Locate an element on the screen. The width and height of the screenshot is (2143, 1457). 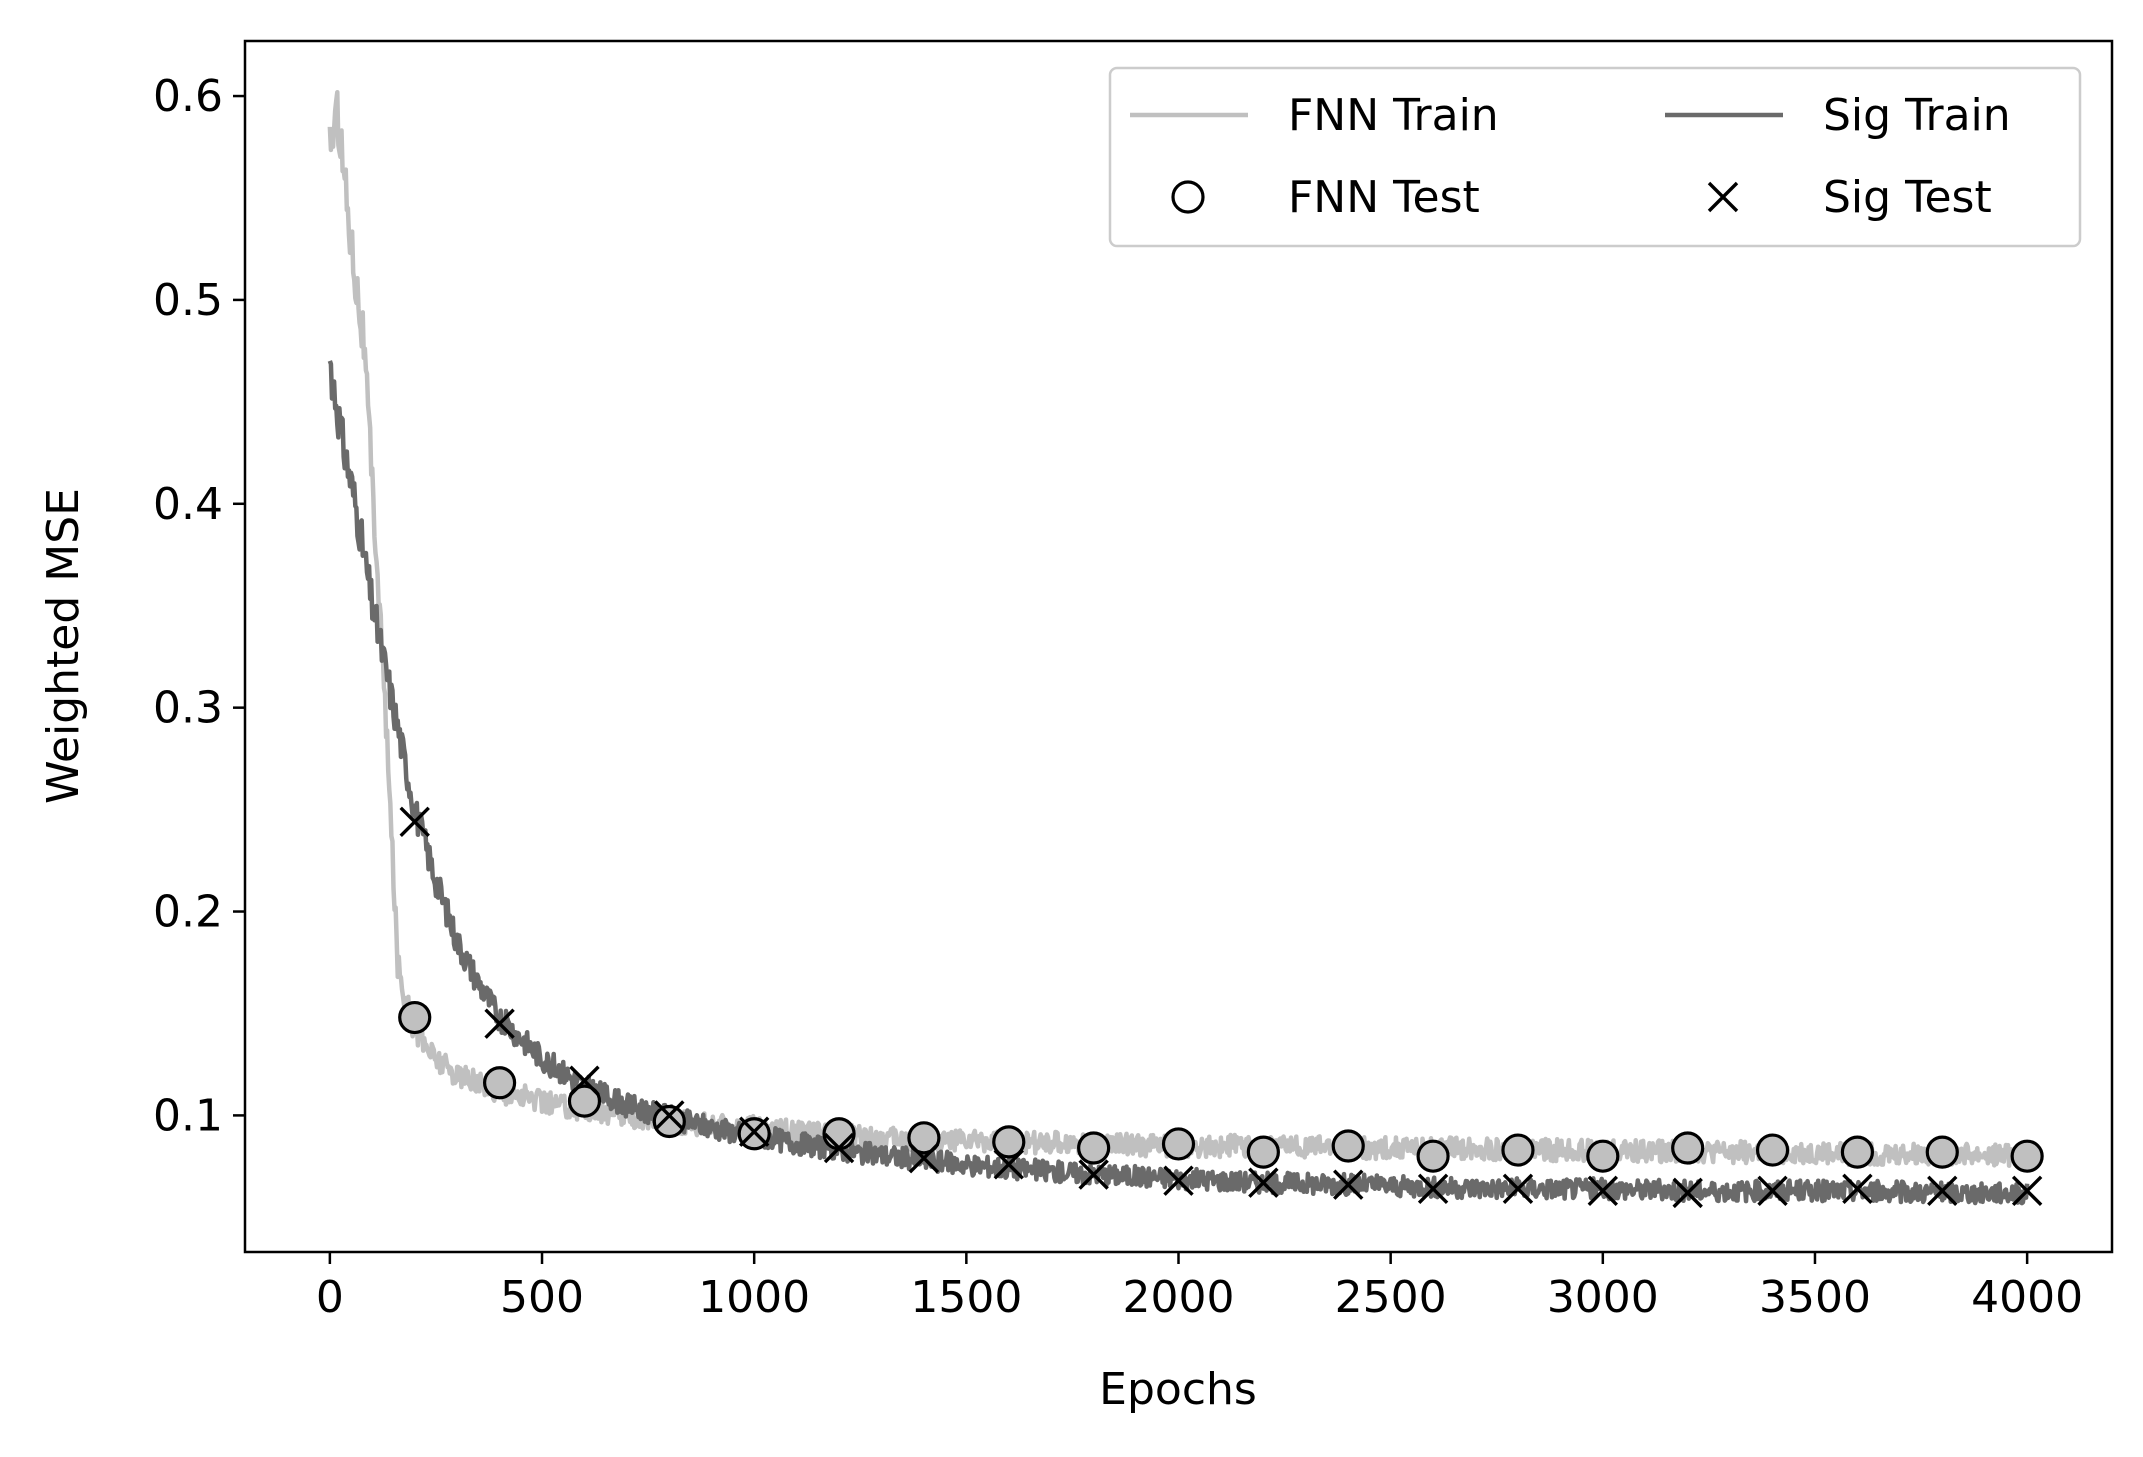
y-tick-label: 0.4 is located at coordinates (188, 504).